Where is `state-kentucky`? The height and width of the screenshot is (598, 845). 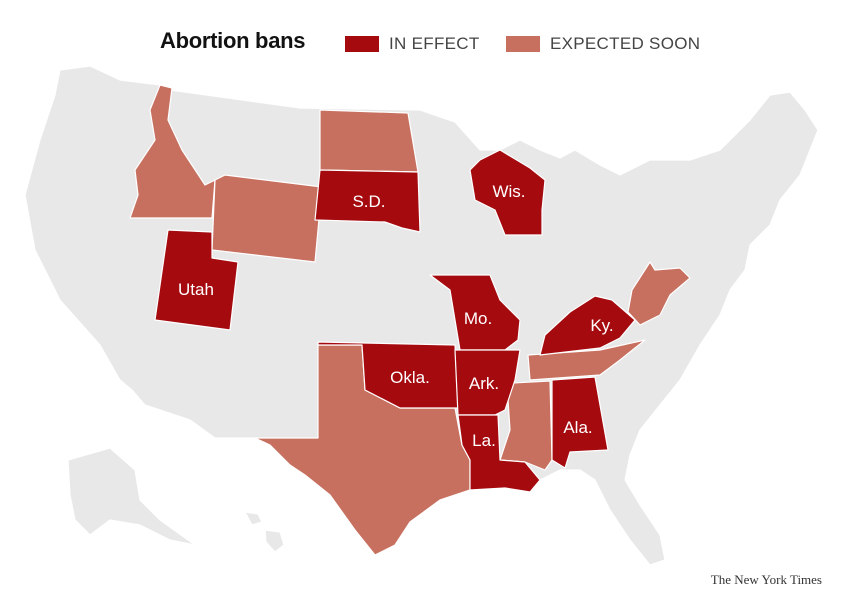
state-kentucky is located at coordinates (587, 325).